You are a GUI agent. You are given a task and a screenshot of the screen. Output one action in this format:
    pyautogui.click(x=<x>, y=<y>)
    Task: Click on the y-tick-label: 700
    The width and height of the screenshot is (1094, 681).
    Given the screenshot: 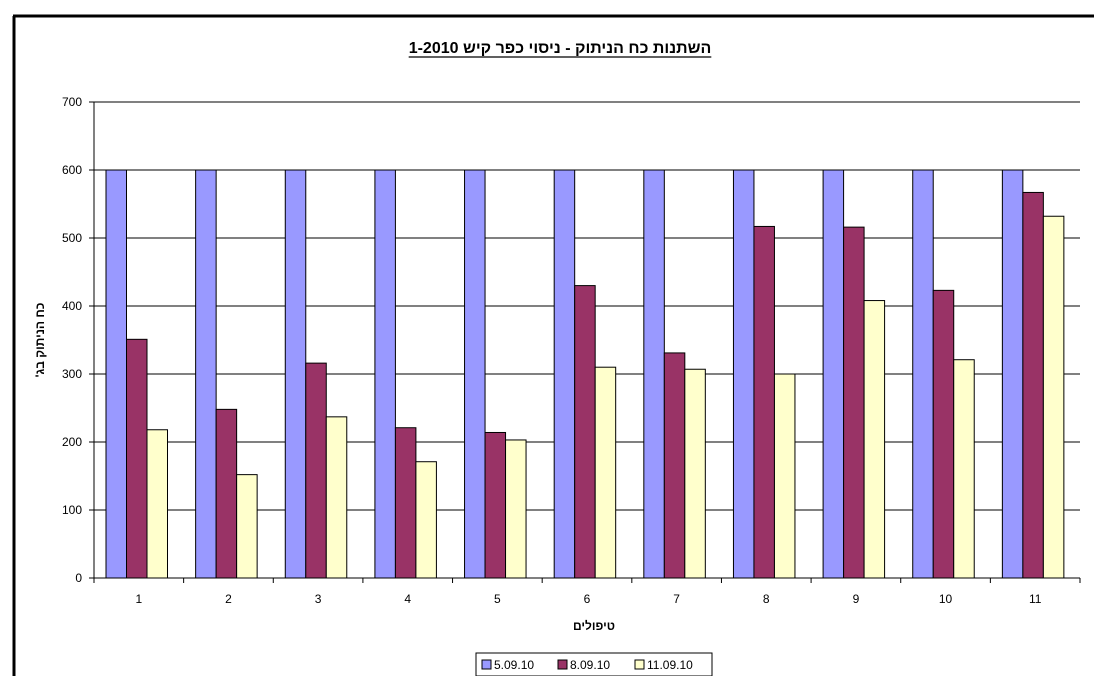 What is the action you would take?
    pyautogui.click(x=72, y=102)
    